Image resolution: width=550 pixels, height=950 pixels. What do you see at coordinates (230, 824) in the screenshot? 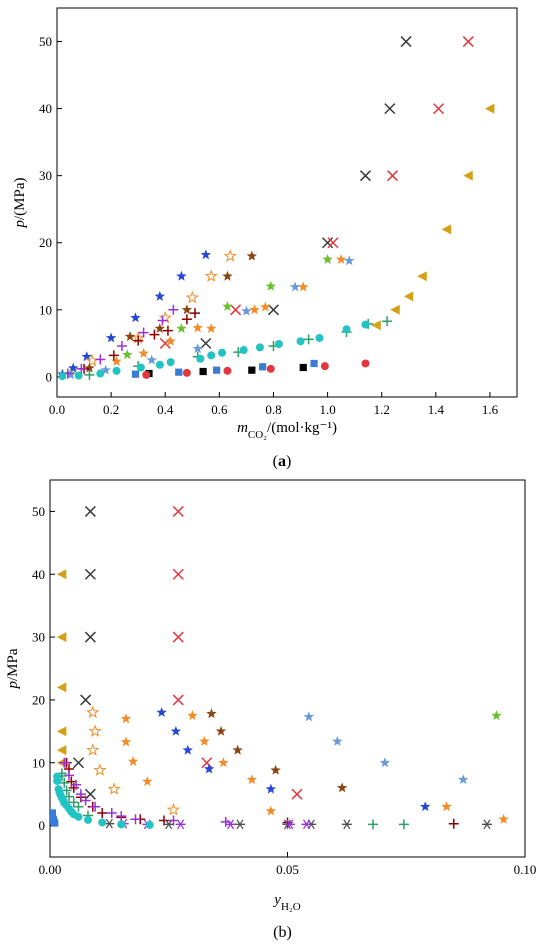
I see `data-point-asterisk` at bounding box center [230, 824].